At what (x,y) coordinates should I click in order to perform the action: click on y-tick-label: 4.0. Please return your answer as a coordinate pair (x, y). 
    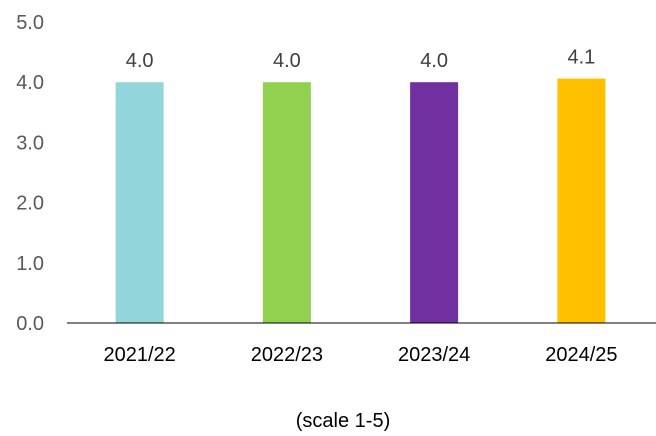
    Looking at the image, I should click on (30, 83).